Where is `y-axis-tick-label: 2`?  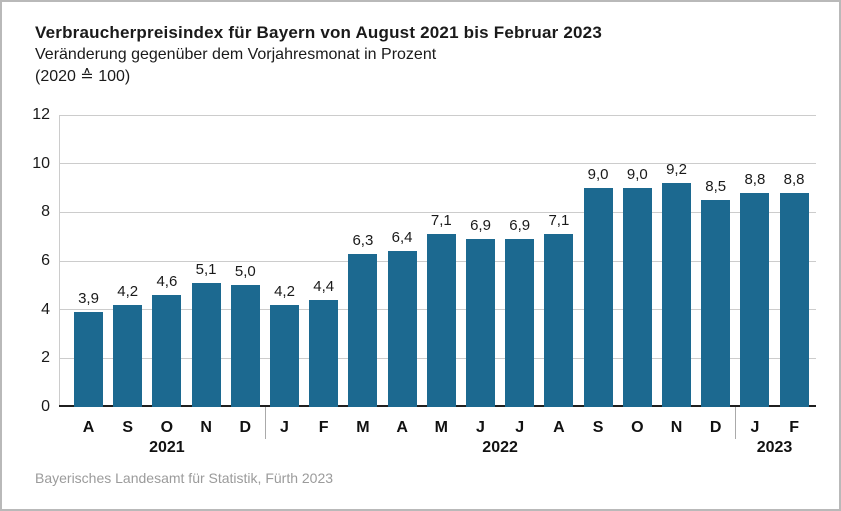
y-axis-tick-label: 2 is located at coordinates (45, 358).